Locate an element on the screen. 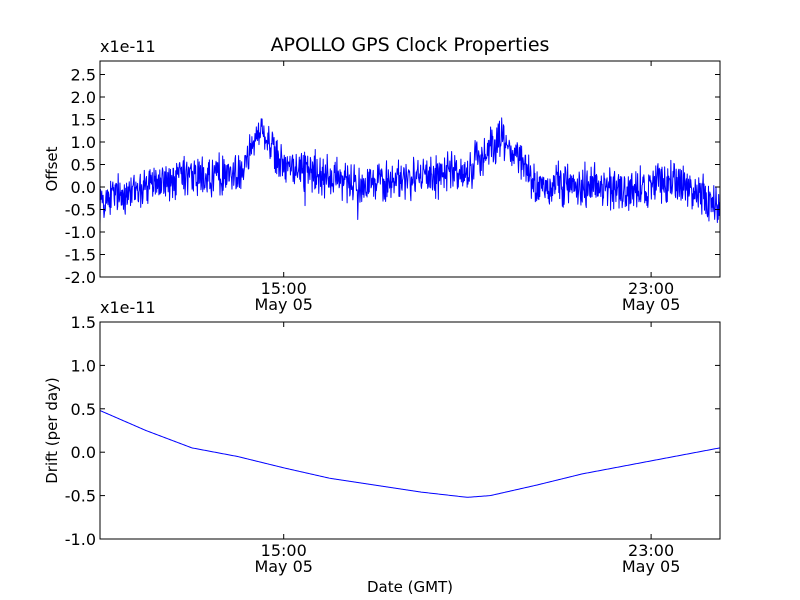  drift-series-line is located at coordinates (410, 454).